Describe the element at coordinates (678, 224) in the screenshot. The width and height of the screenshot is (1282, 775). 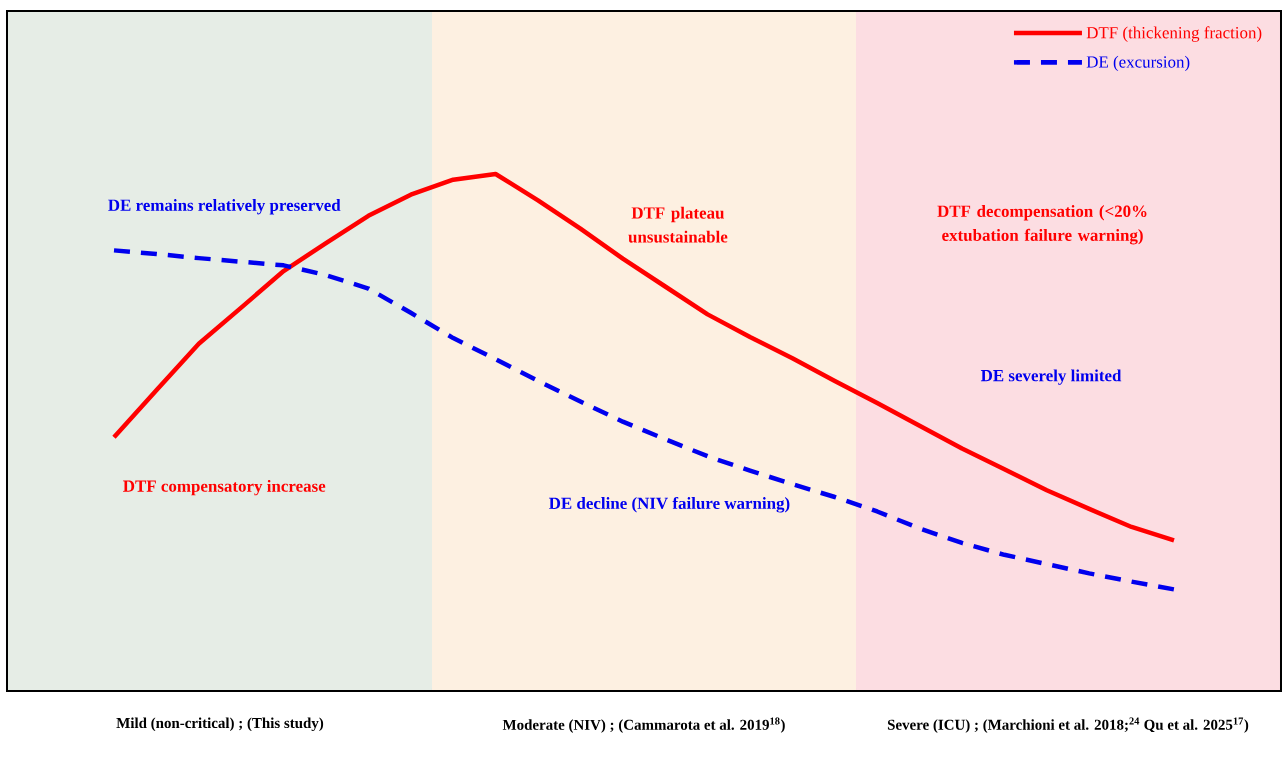
I see `annotation: DTF plateau unsustainable` at that location.